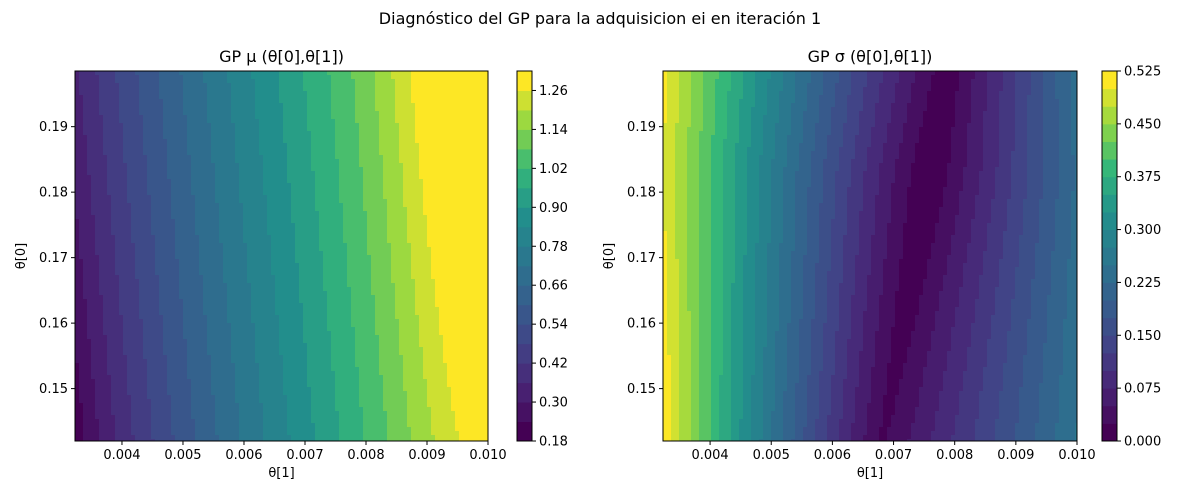 The width and height of the screenshot is (1200, 500). Describe the element at coordinates (1142, 124) in the screenshot. I see `colorbar-tick-label: 0.450` at that location.